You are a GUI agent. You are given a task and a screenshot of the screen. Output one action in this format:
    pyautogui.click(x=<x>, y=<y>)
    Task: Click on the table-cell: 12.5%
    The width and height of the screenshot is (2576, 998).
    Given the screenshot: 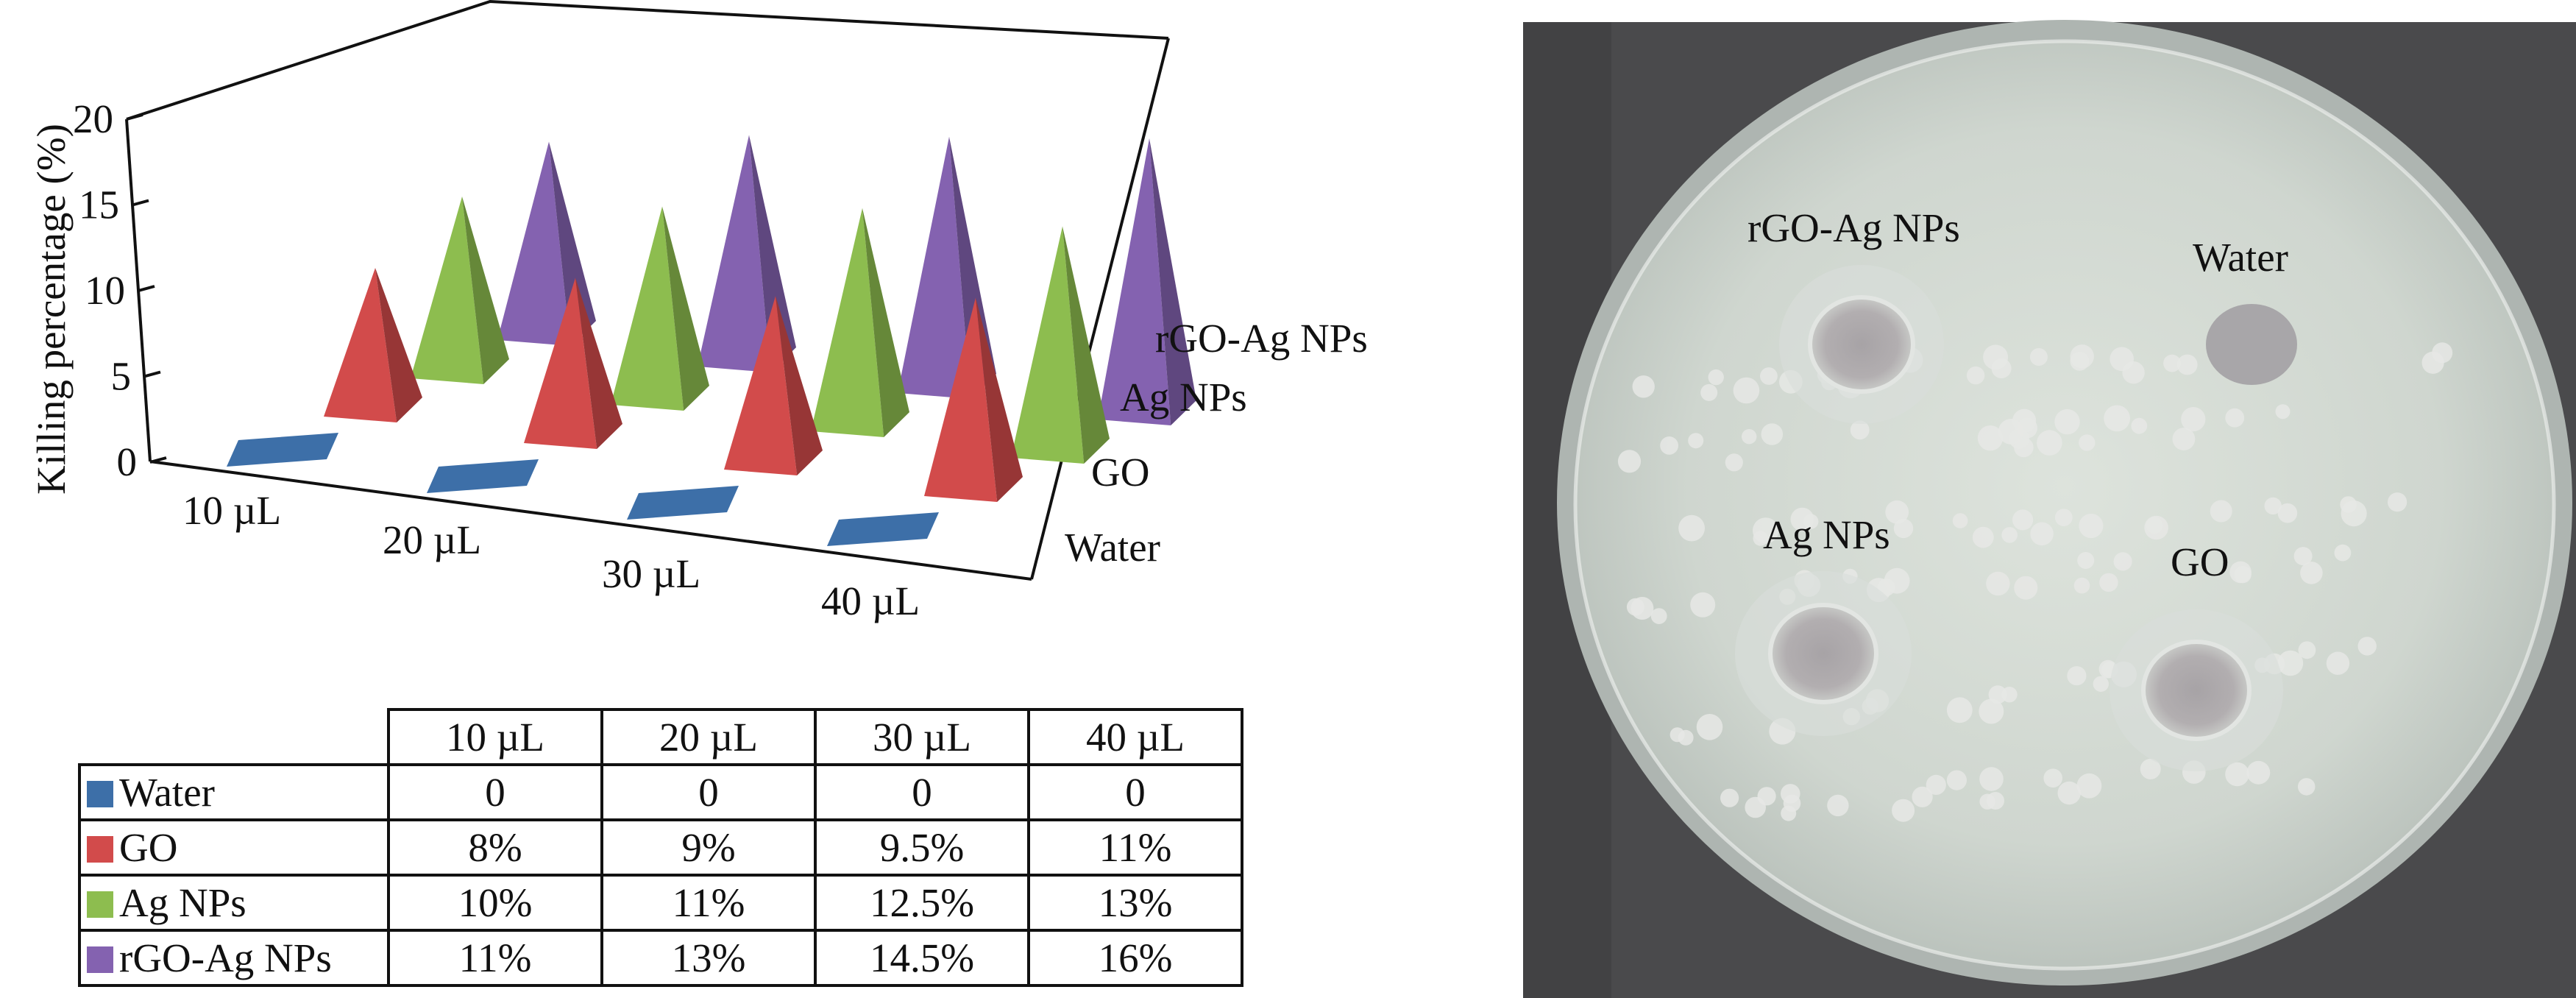 What is the action you would take?
    pyautogui.click(x=922, y=903)
    